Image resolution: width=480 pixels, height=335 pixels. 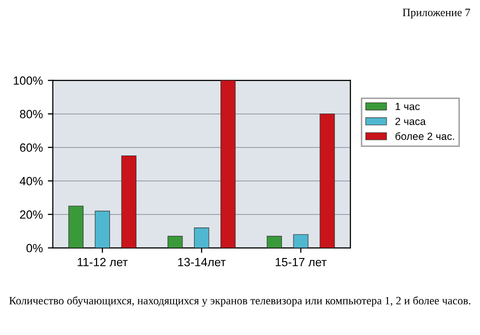 What do you see at coordinates (28, 80) in the screenshot?
I see `y-tick-label: 100%` at bounding box center [28, 80].